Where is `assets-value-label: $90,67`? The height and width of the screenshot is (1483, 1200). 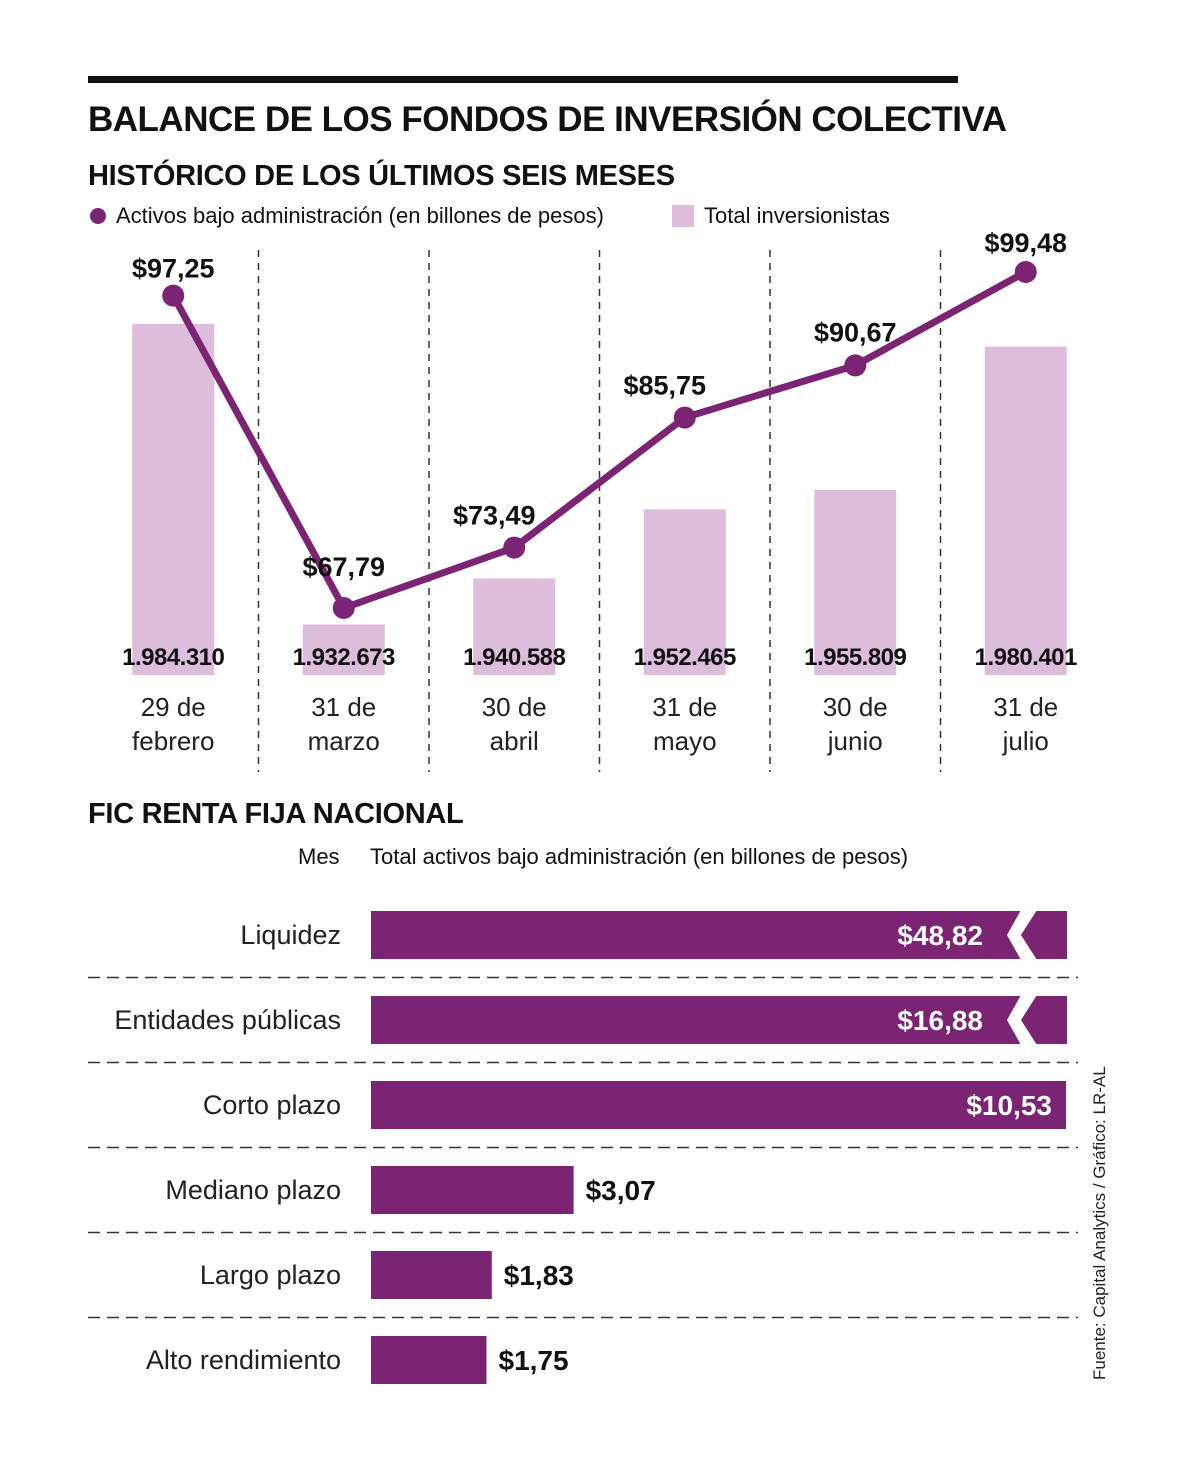 assets-value-label: $90,67 is located at coordinates (855, 332).